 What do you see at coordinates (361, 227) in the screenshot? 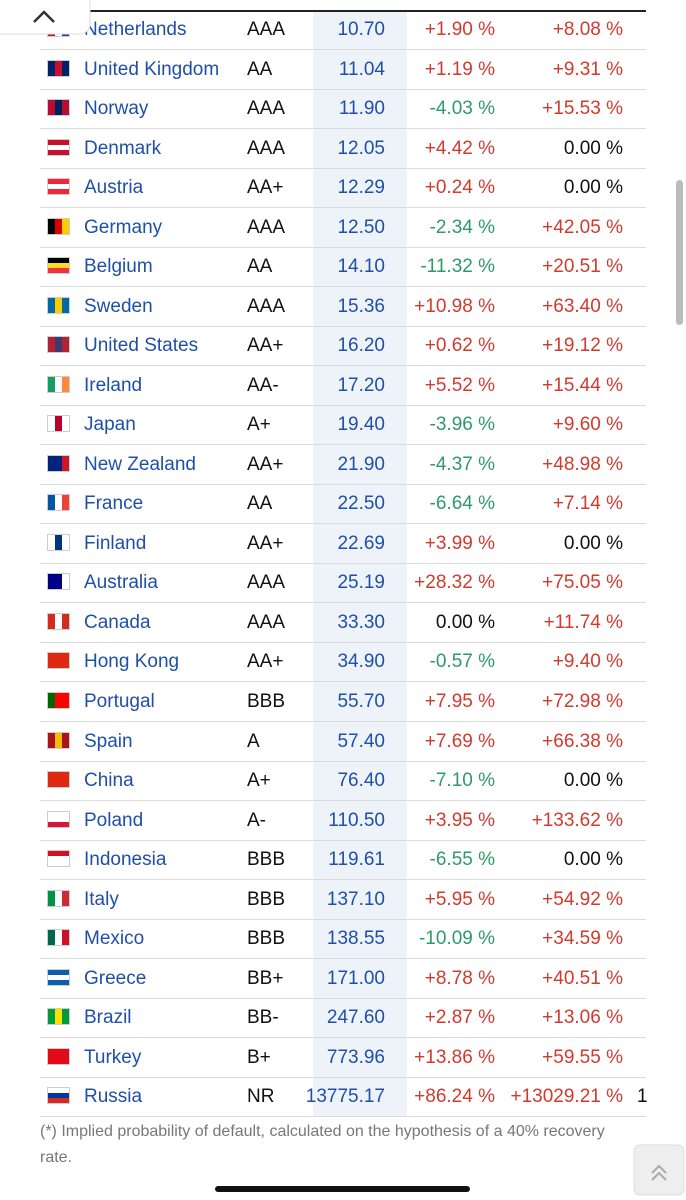
I see `cds-value: 12.50` at bounding box center [361, 227].